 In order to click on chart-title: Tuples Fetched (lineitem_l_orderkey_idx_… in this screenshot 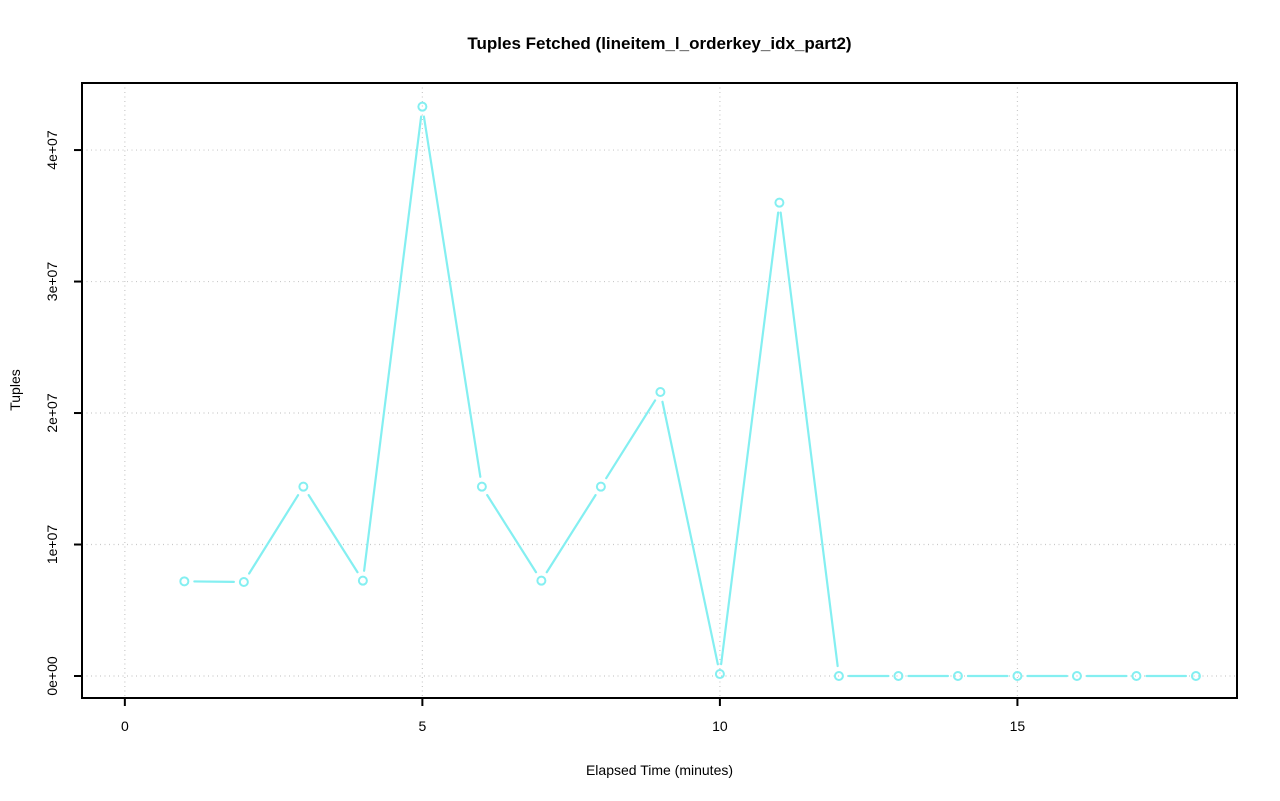, I will do `click(659, 43)`.